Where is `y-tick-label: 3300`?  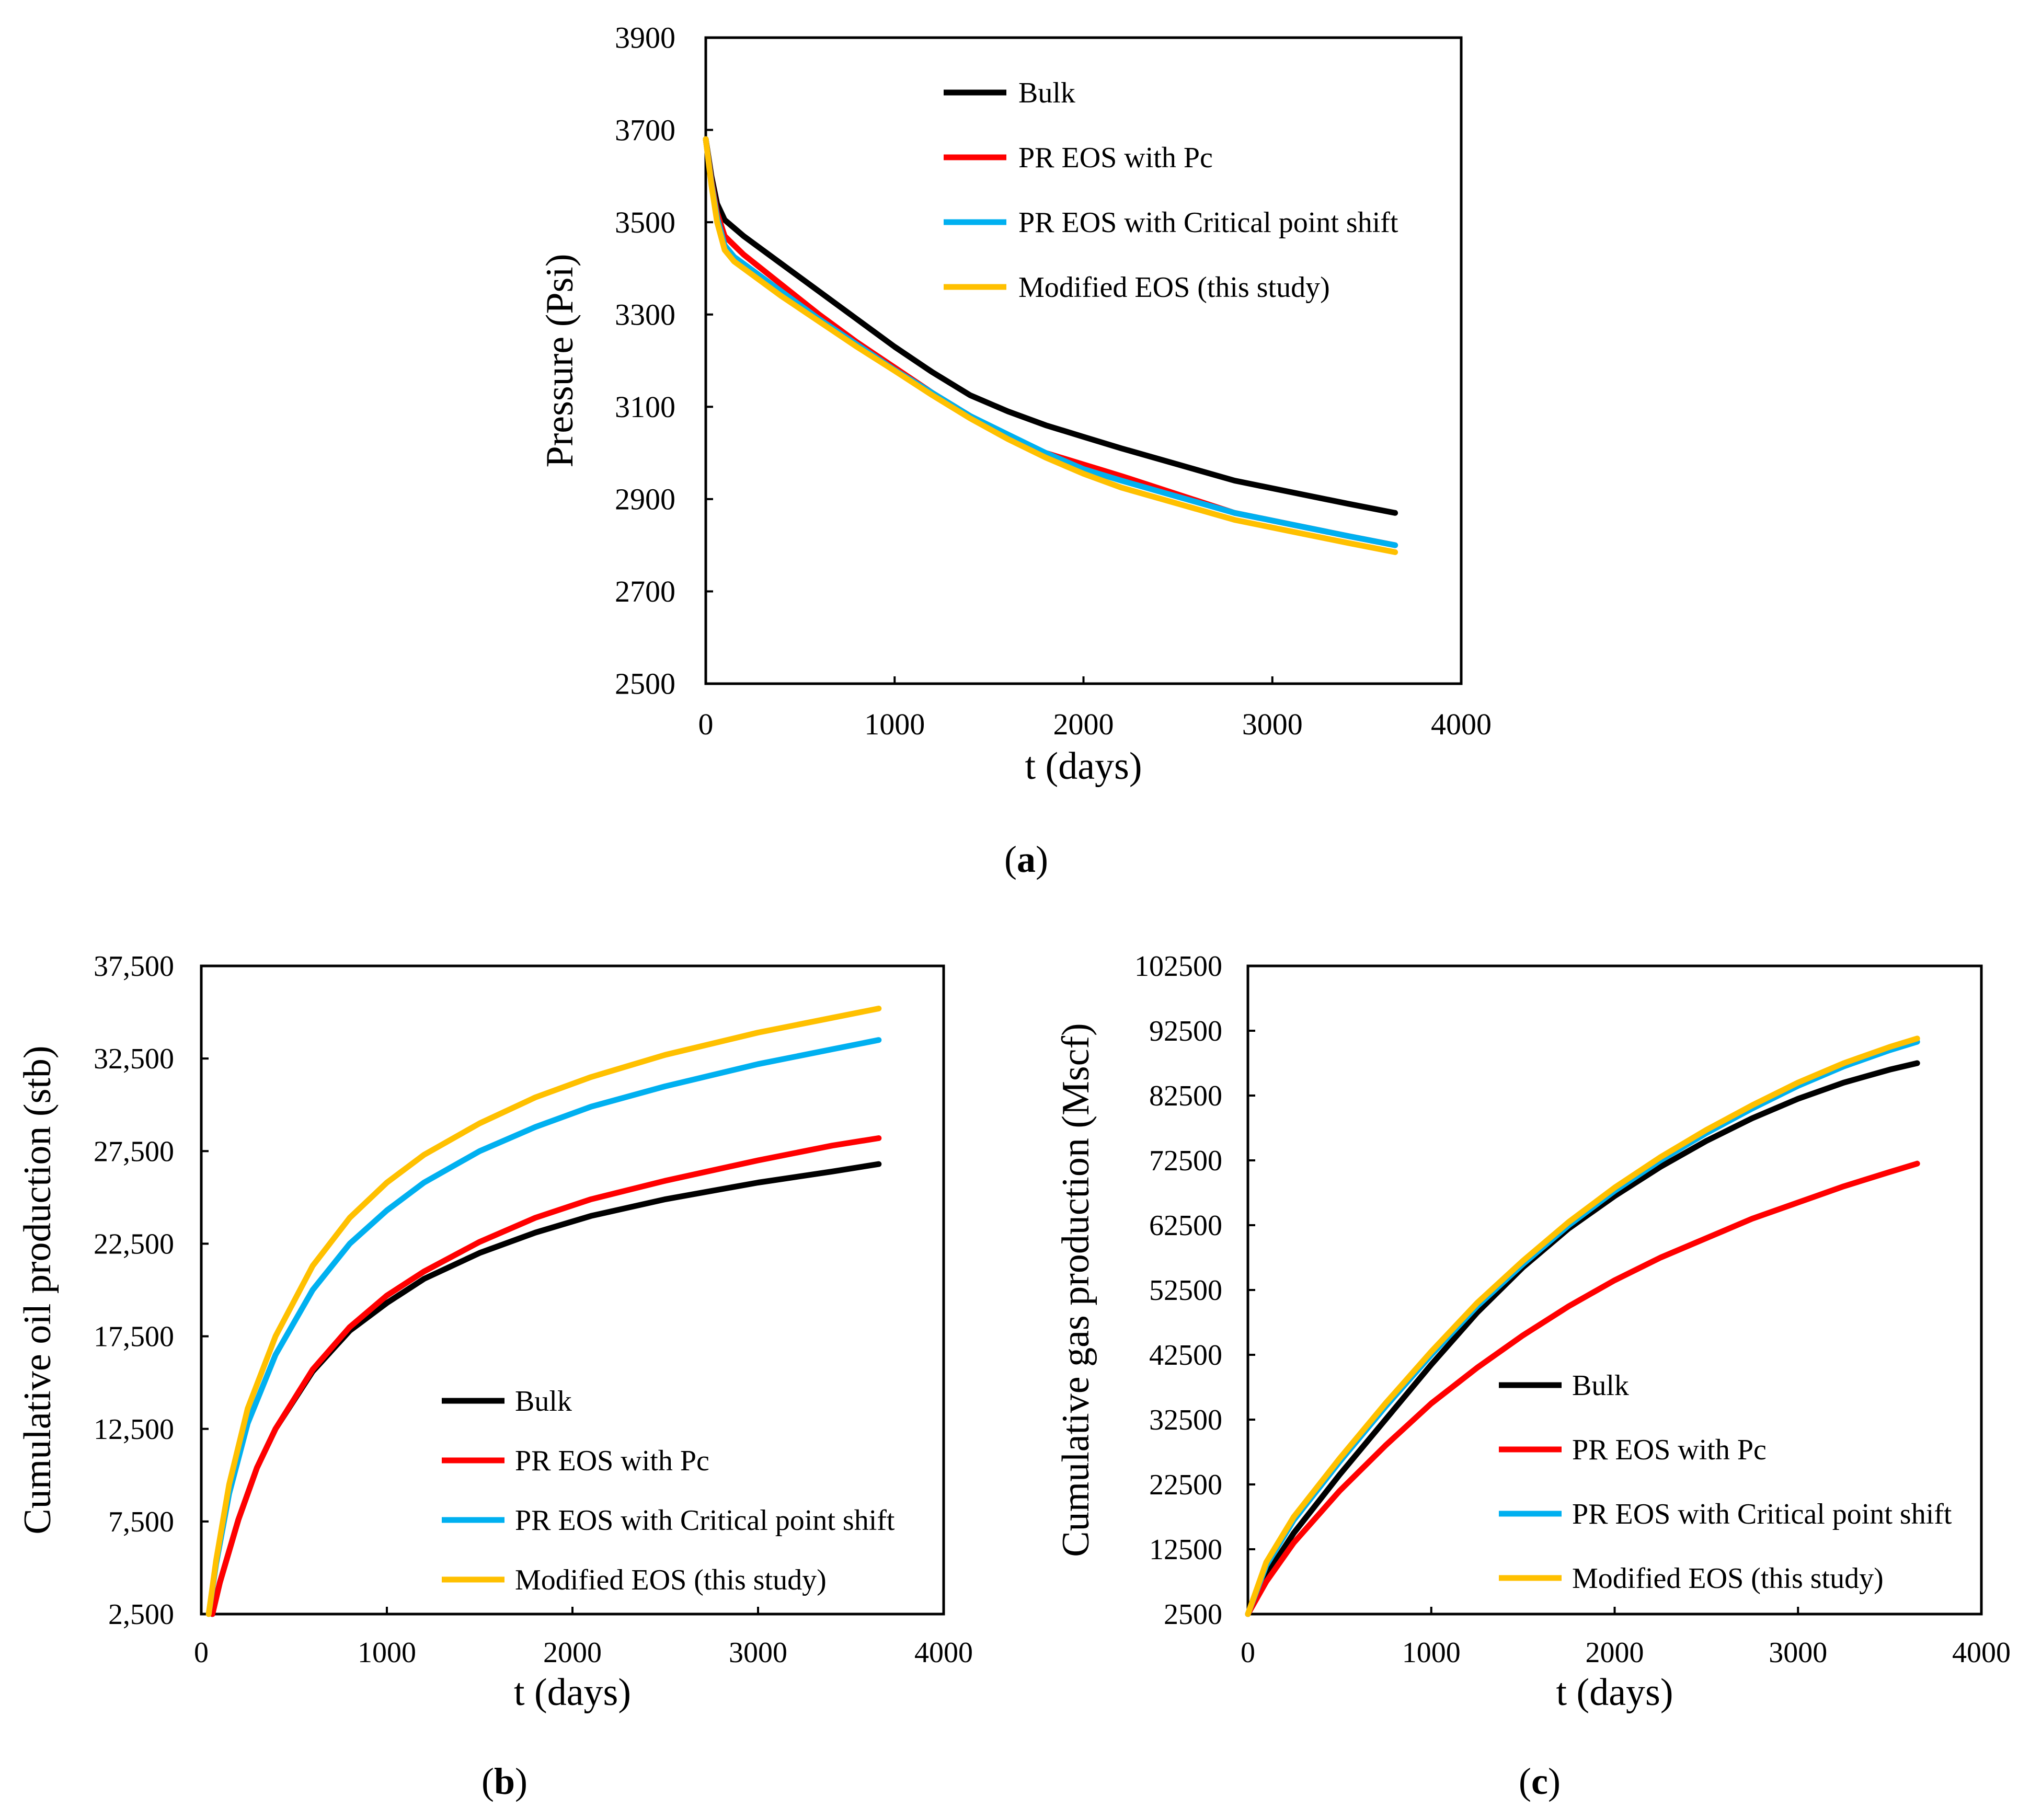 y-tick-label: 3300 is located at coordinates (645, 314).